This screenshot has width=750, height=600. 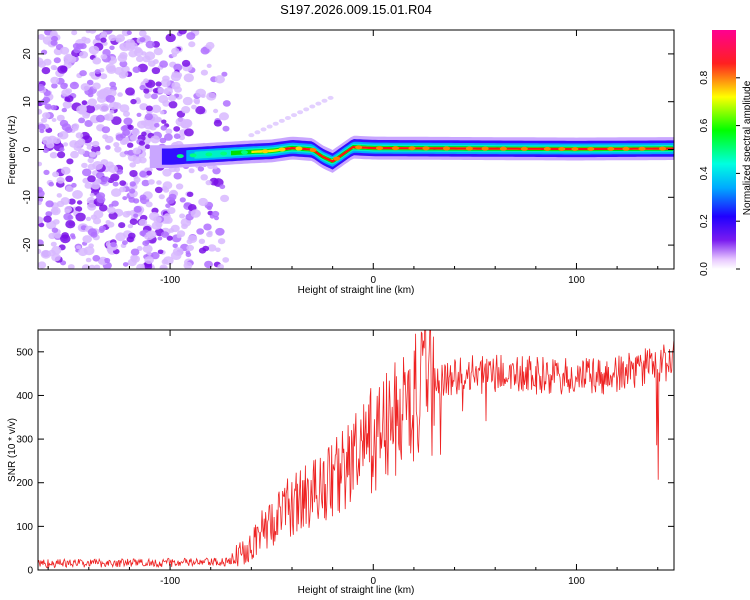 I want to click on y-tick-label: 300, so click(x=24, y=440).